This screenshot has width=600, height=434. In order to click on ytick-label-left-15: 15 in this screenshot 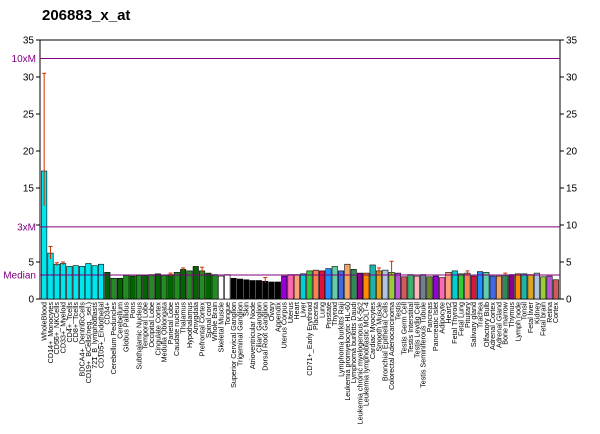, I will do `click(29, 189)`.